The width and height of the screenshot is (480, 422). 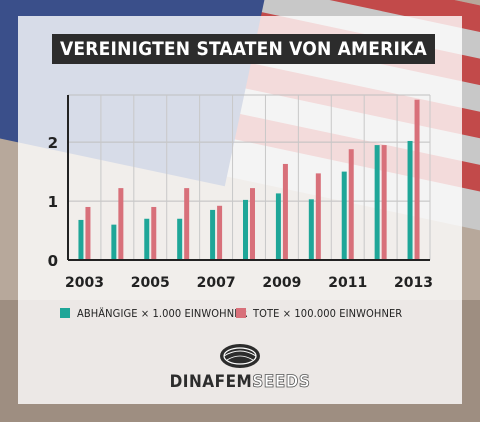 I want to click on x-tick-label: 2009, so click(x=281, y=283).